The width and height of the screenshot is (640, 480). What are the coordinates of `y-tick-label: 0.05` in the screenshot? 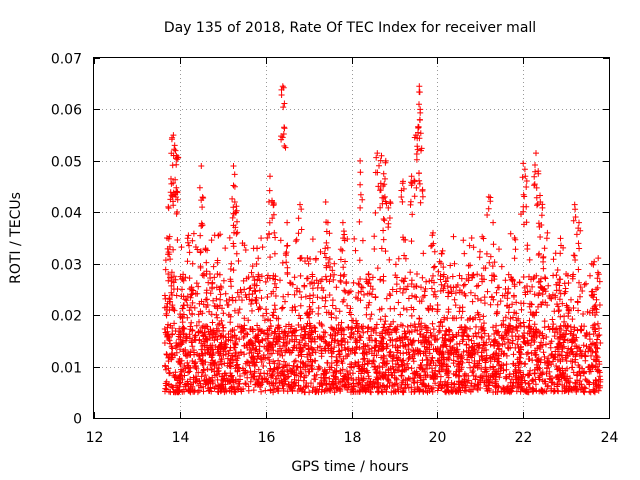 It's located at (66, 163).